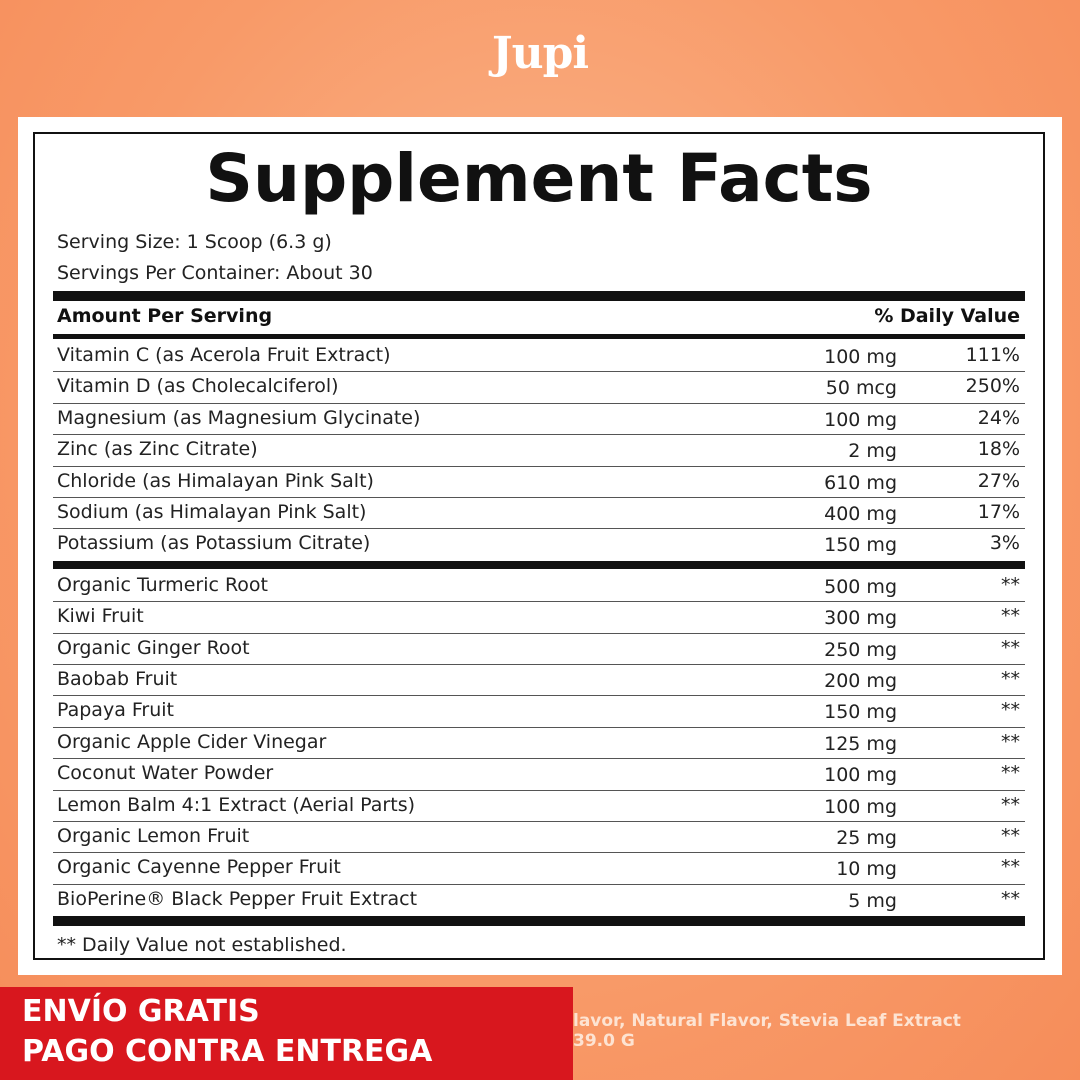 This screenshot has height=1080, width=1080. What do you see at coordinates (212, 512) in the screenshot?
I see `ingredient-name: Sodium (as Himalayan Pink Salt)` at bounding box center [212, 512].